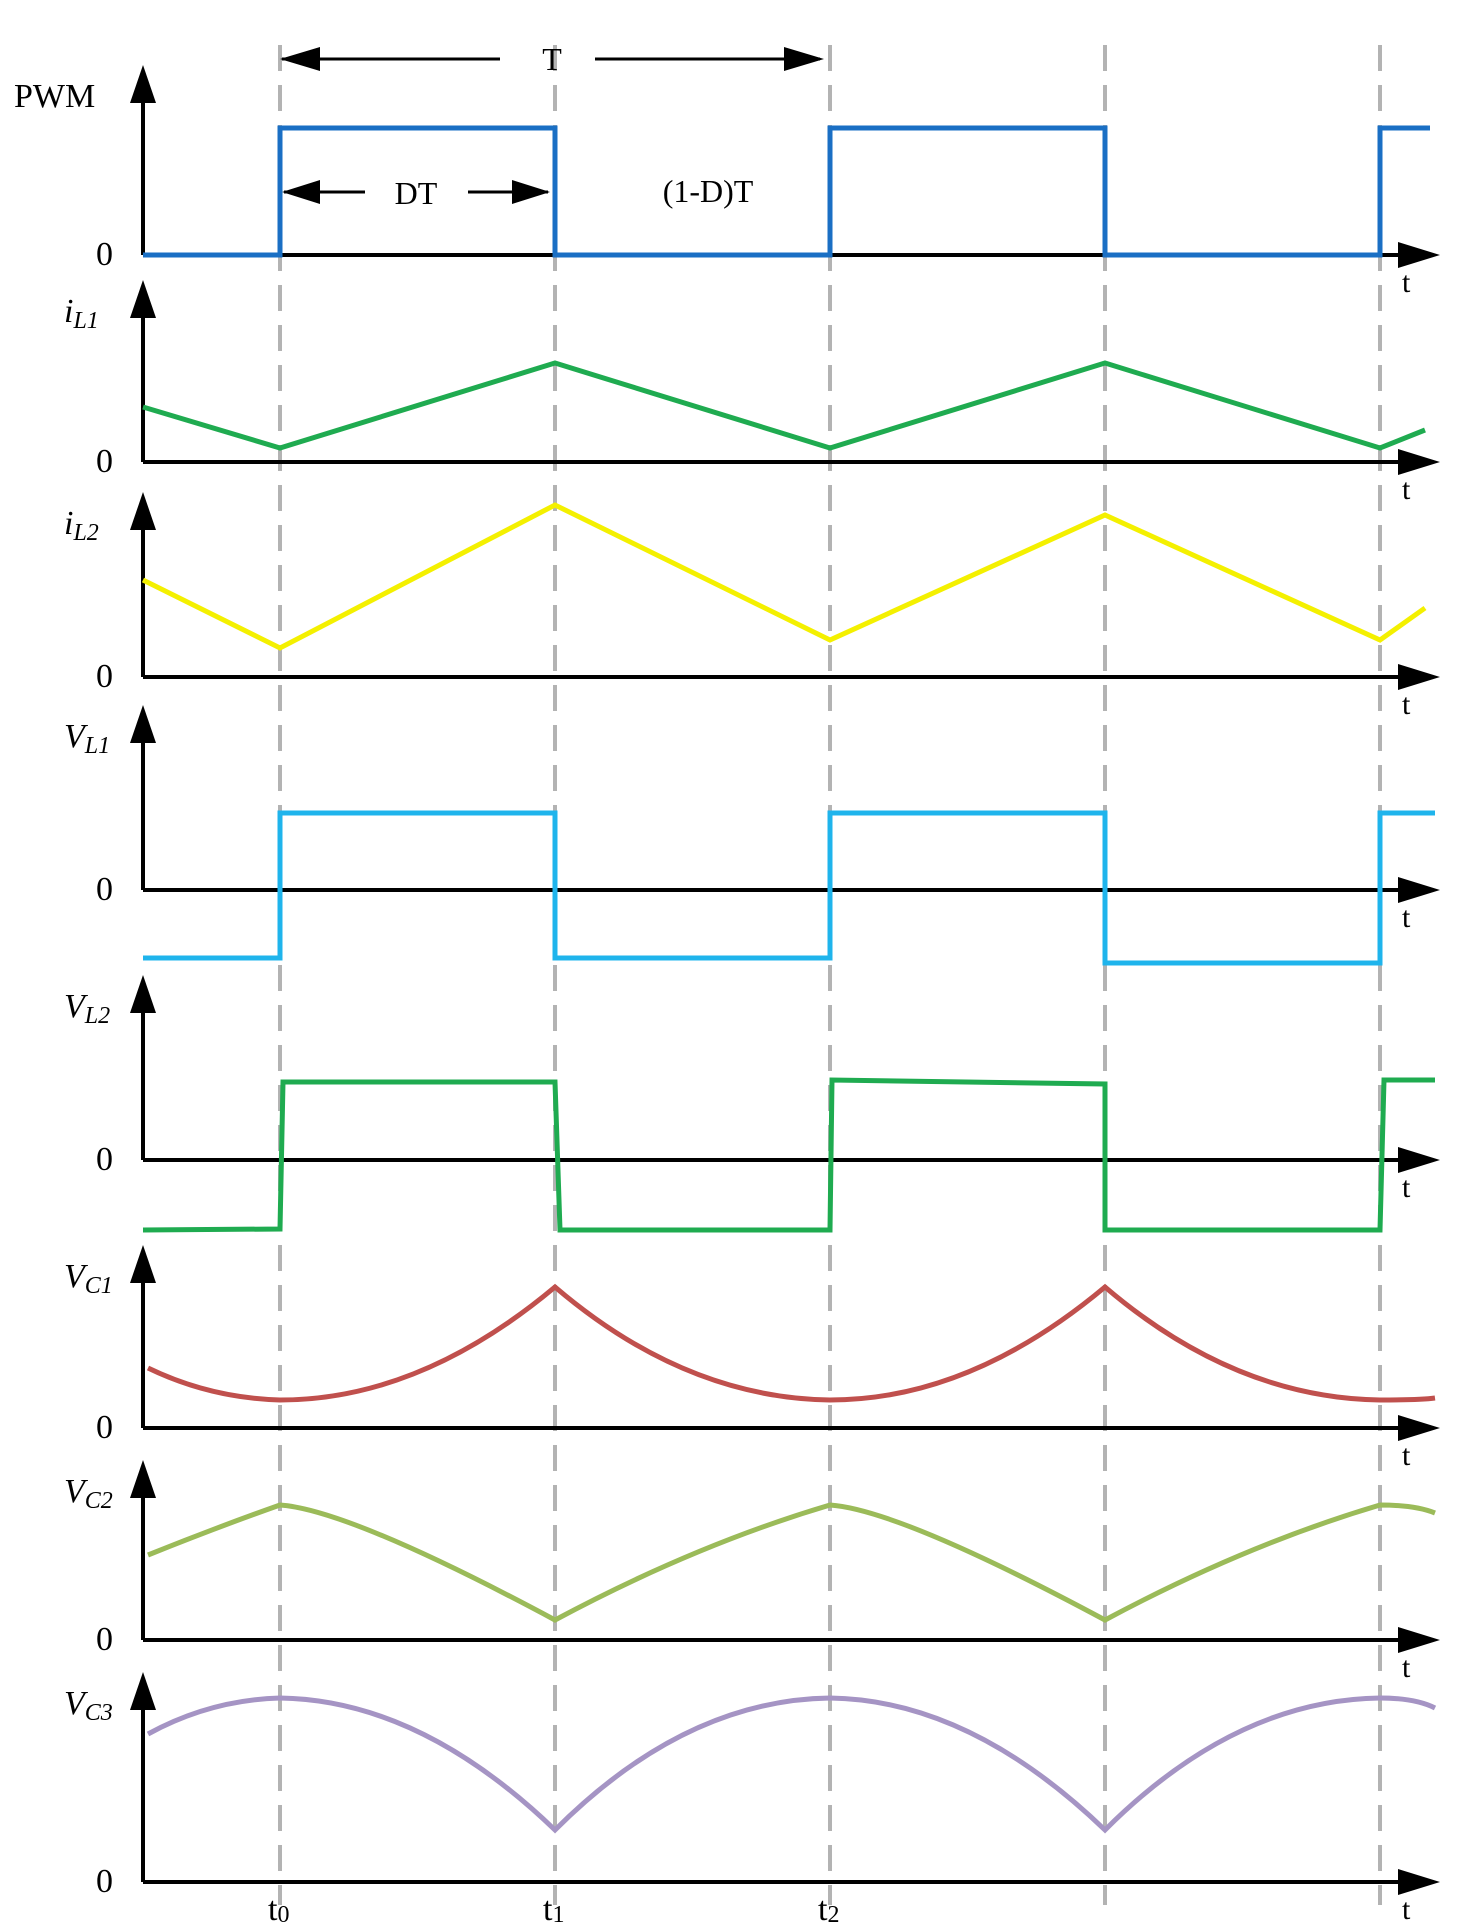  I want to click on period-label: T, so click(552, 59).